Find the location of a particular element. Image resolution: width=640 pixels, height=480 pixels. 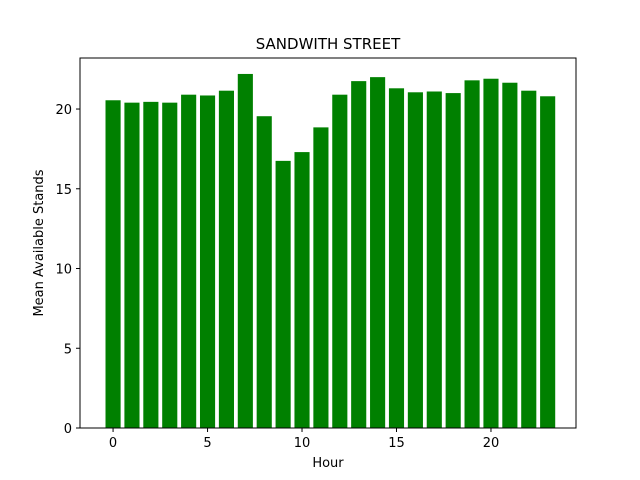

y-tick-label: 5 is located at coordinates (68, 349).